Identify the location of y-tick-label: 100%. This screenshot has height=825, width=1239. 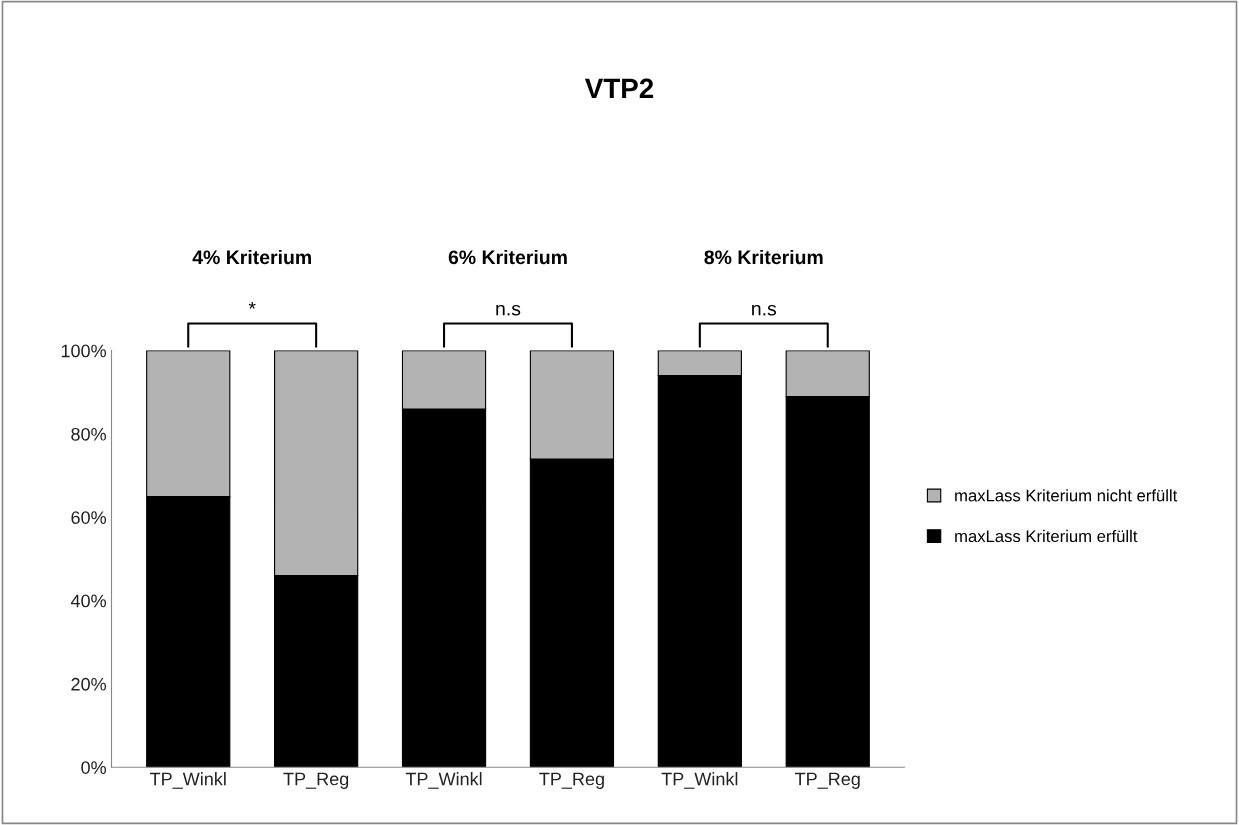
(84, 351).